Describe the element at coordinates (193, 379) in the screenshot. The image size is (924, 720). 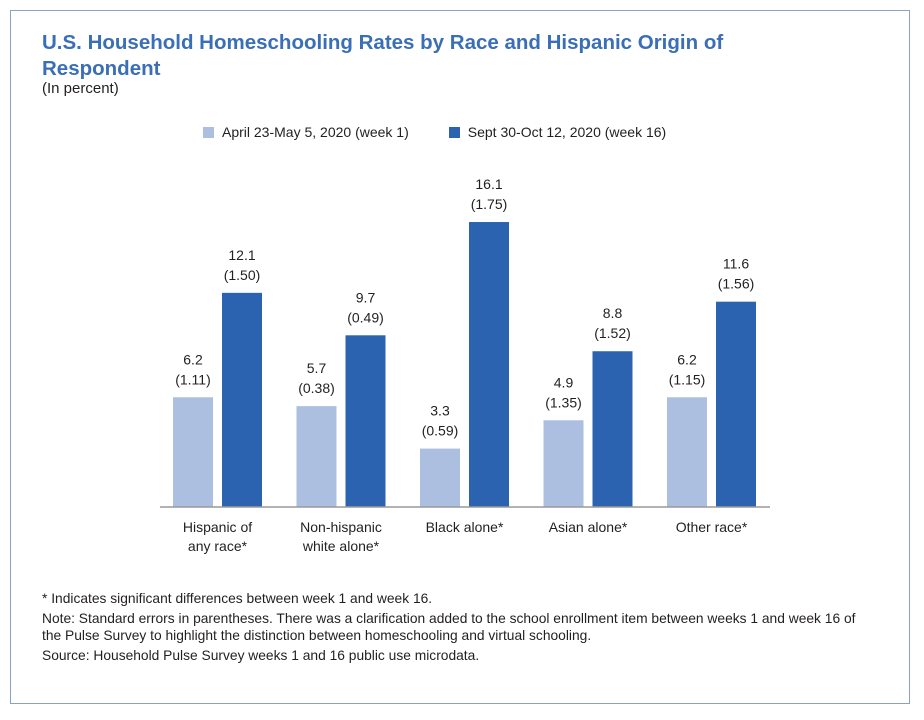
I see `se-label-0-0: (1.11)` at that location.